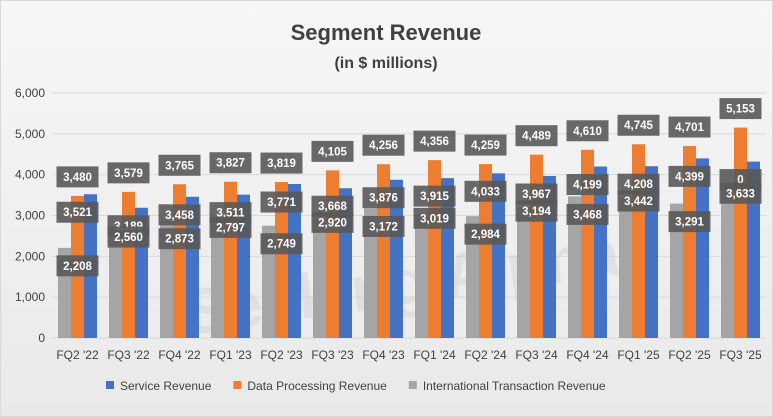 This screenshot has width=773, height=417. Describe the element at coordinates (434, 355) in the screenshot. I see `x-tick-label: FQ1 '24` at that location.